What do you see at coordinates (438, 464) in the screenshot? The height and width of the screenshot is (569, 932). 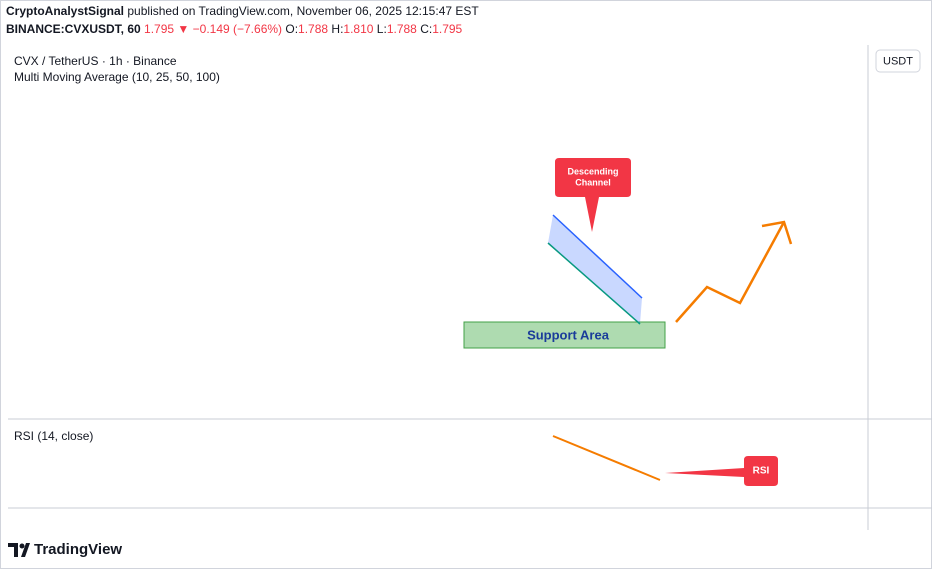 I see `rsi-pane` at bounding box center [438, 464].